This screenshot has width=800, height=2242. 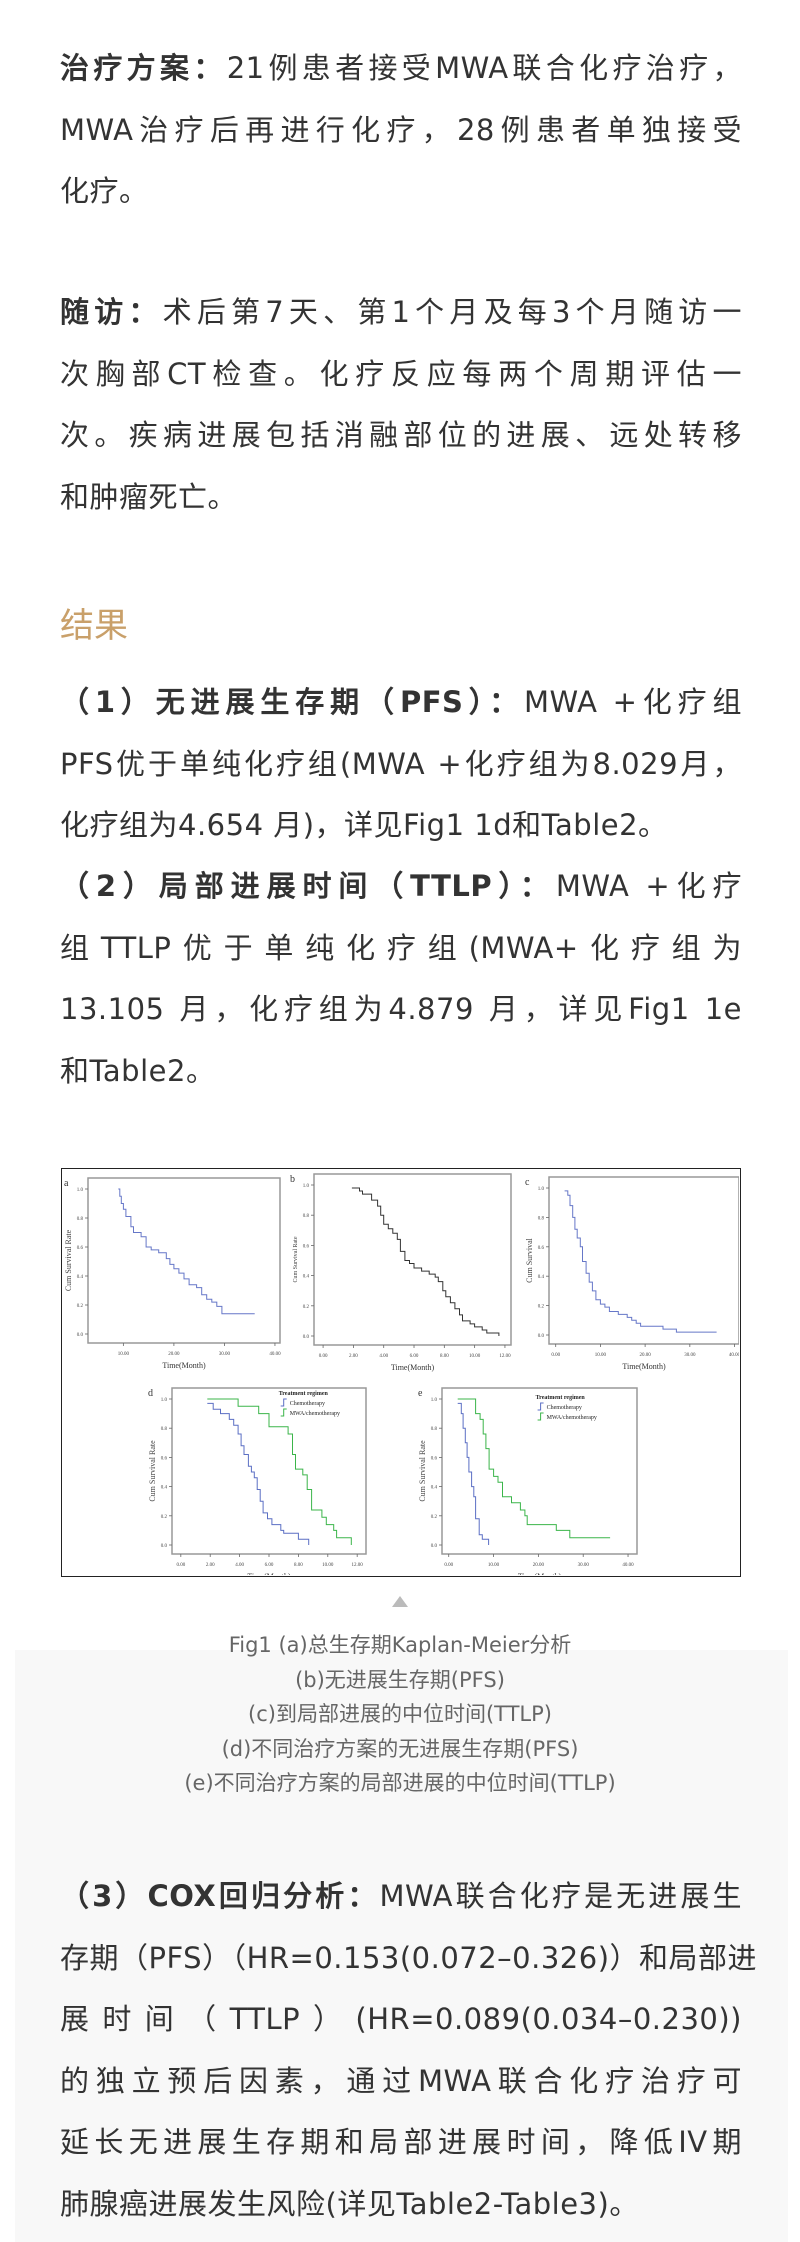 I want to click on text-line: 组TTLP优于单纯化疗组(MWA+化疗组为, so click(x=401, y=947).